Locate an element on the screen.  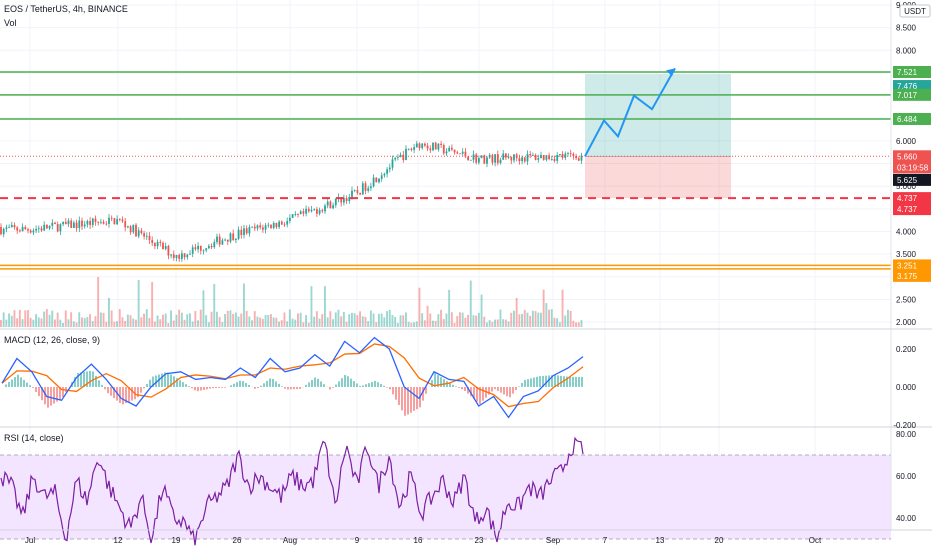
time-tick-label: Sep is located at coordinates (553, 540).